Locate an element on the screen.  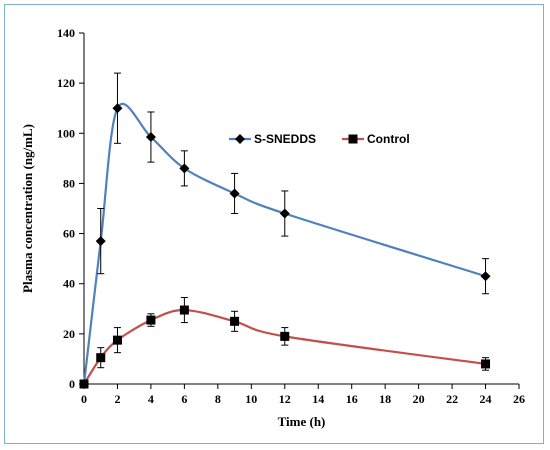
x-tick-label: 22 is located at coordinates (452, 399).